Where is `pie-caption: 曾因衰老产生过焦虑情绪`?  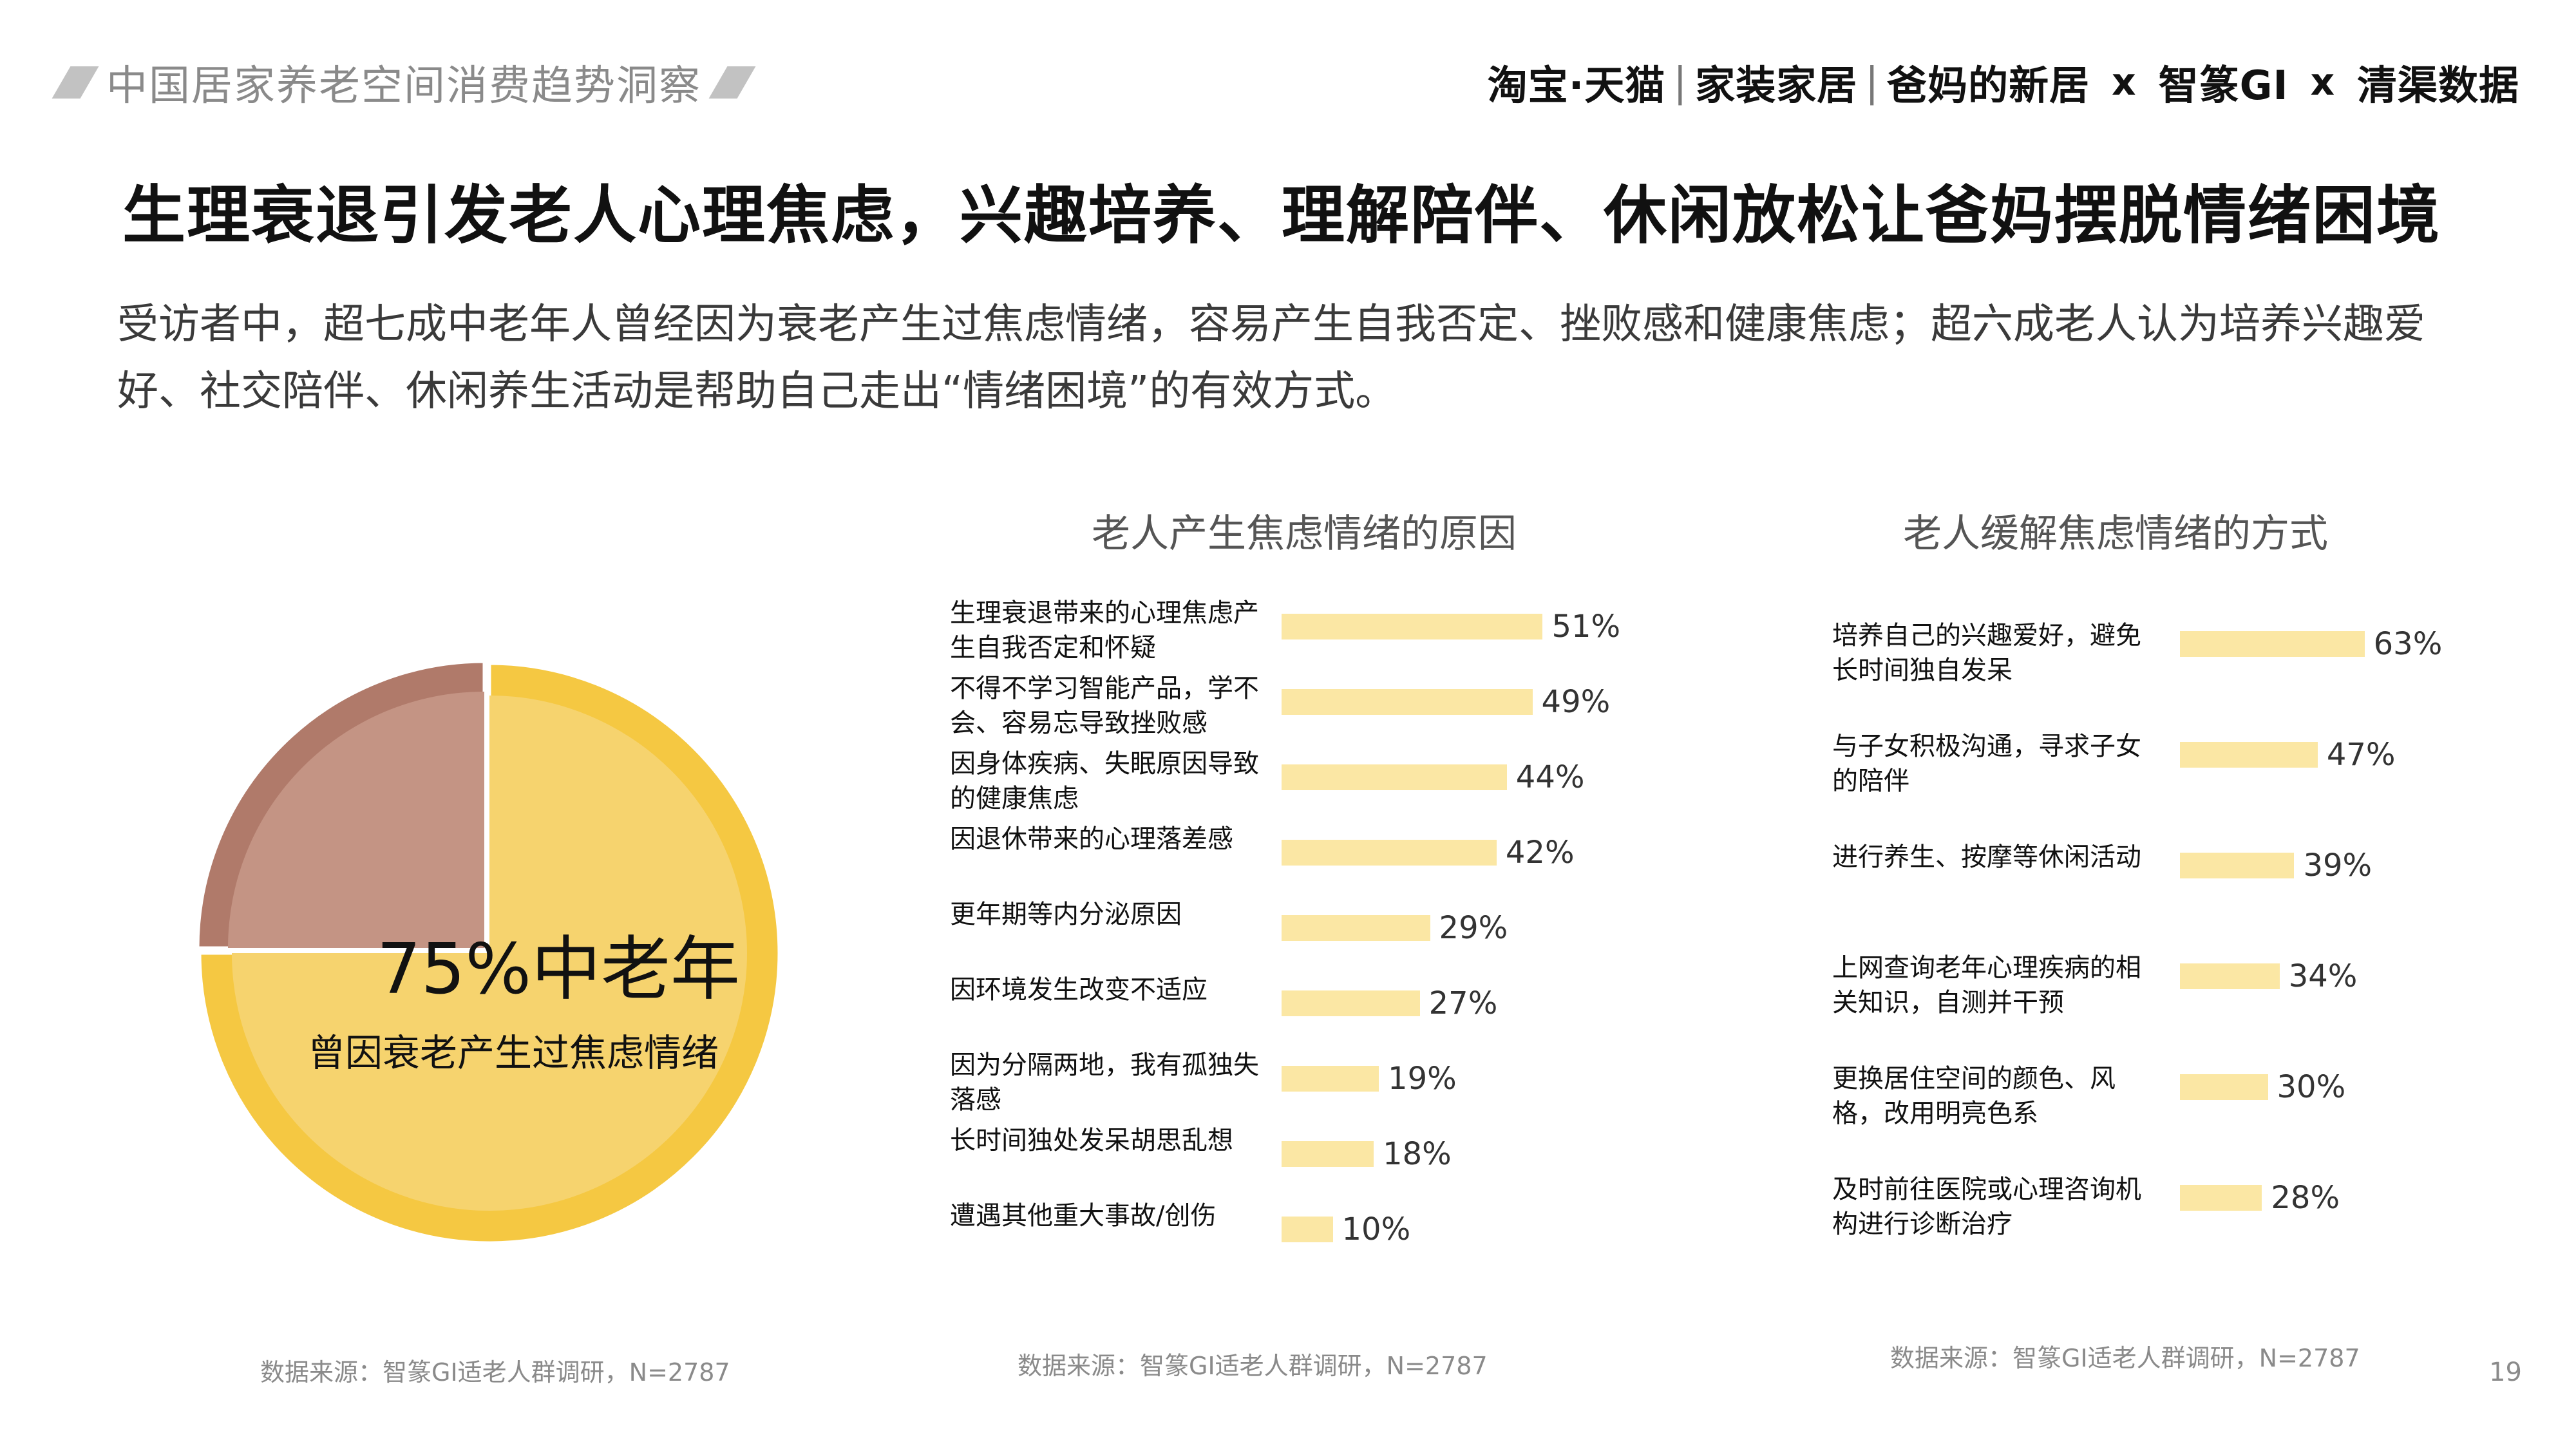
pie-caption: 曾因衰老产生过焦虑情绪 is located at coordinates (513, 1053).